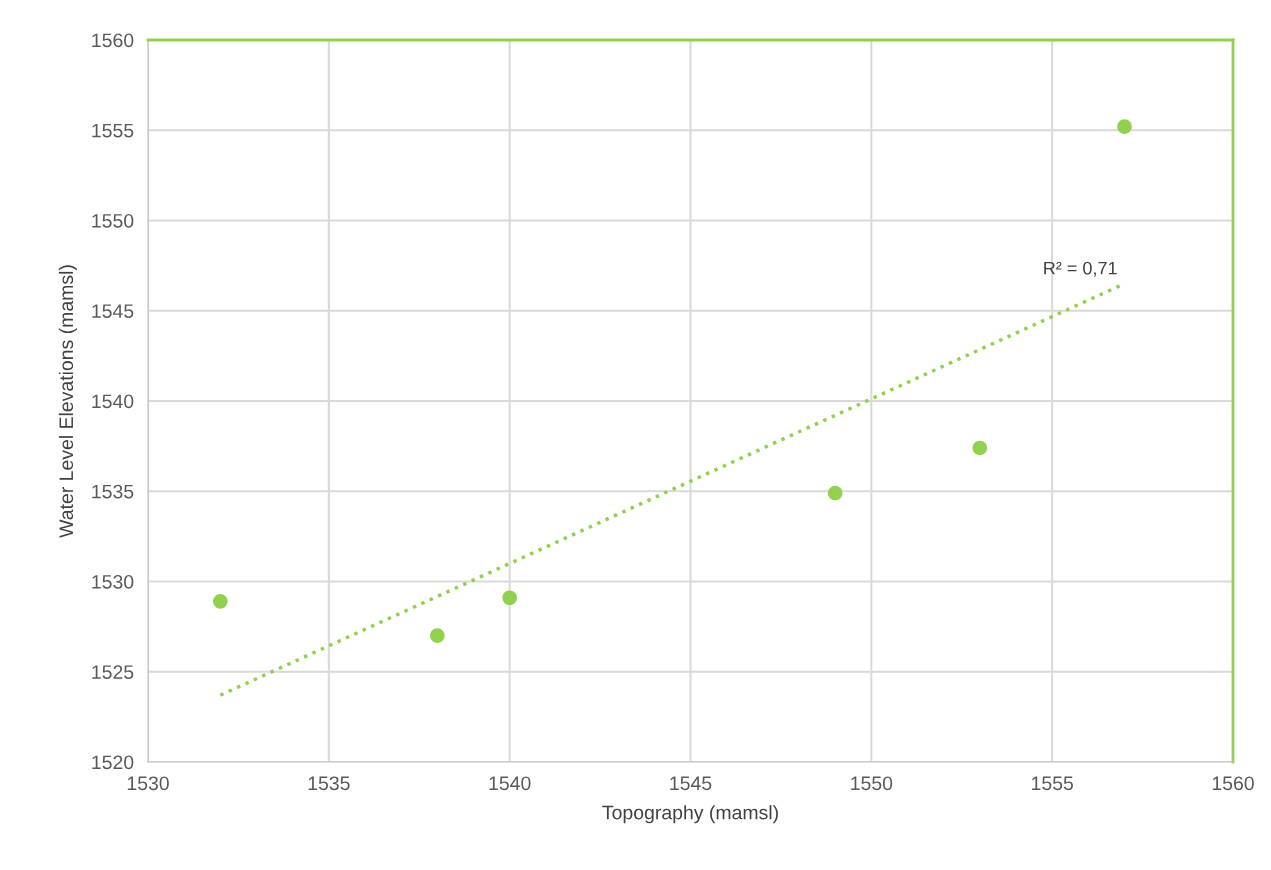 Image resolution: width=1271 pixels, height=870 pixels. Describe the element at coordinates (148, 783) in the screenshot. I see `x-tick-label: 1530` at that location.